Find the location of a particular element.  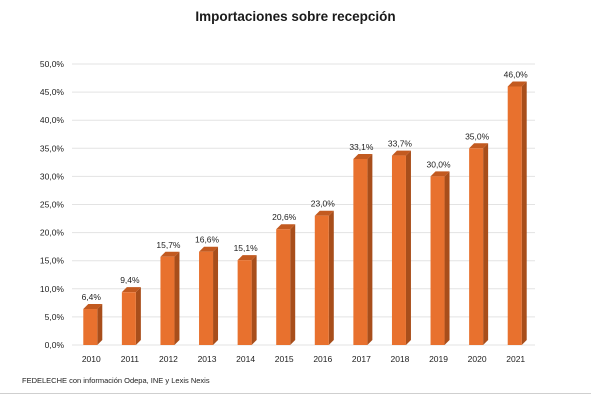

y-tick-label: 5,0% is located at coordinates (55, 317).